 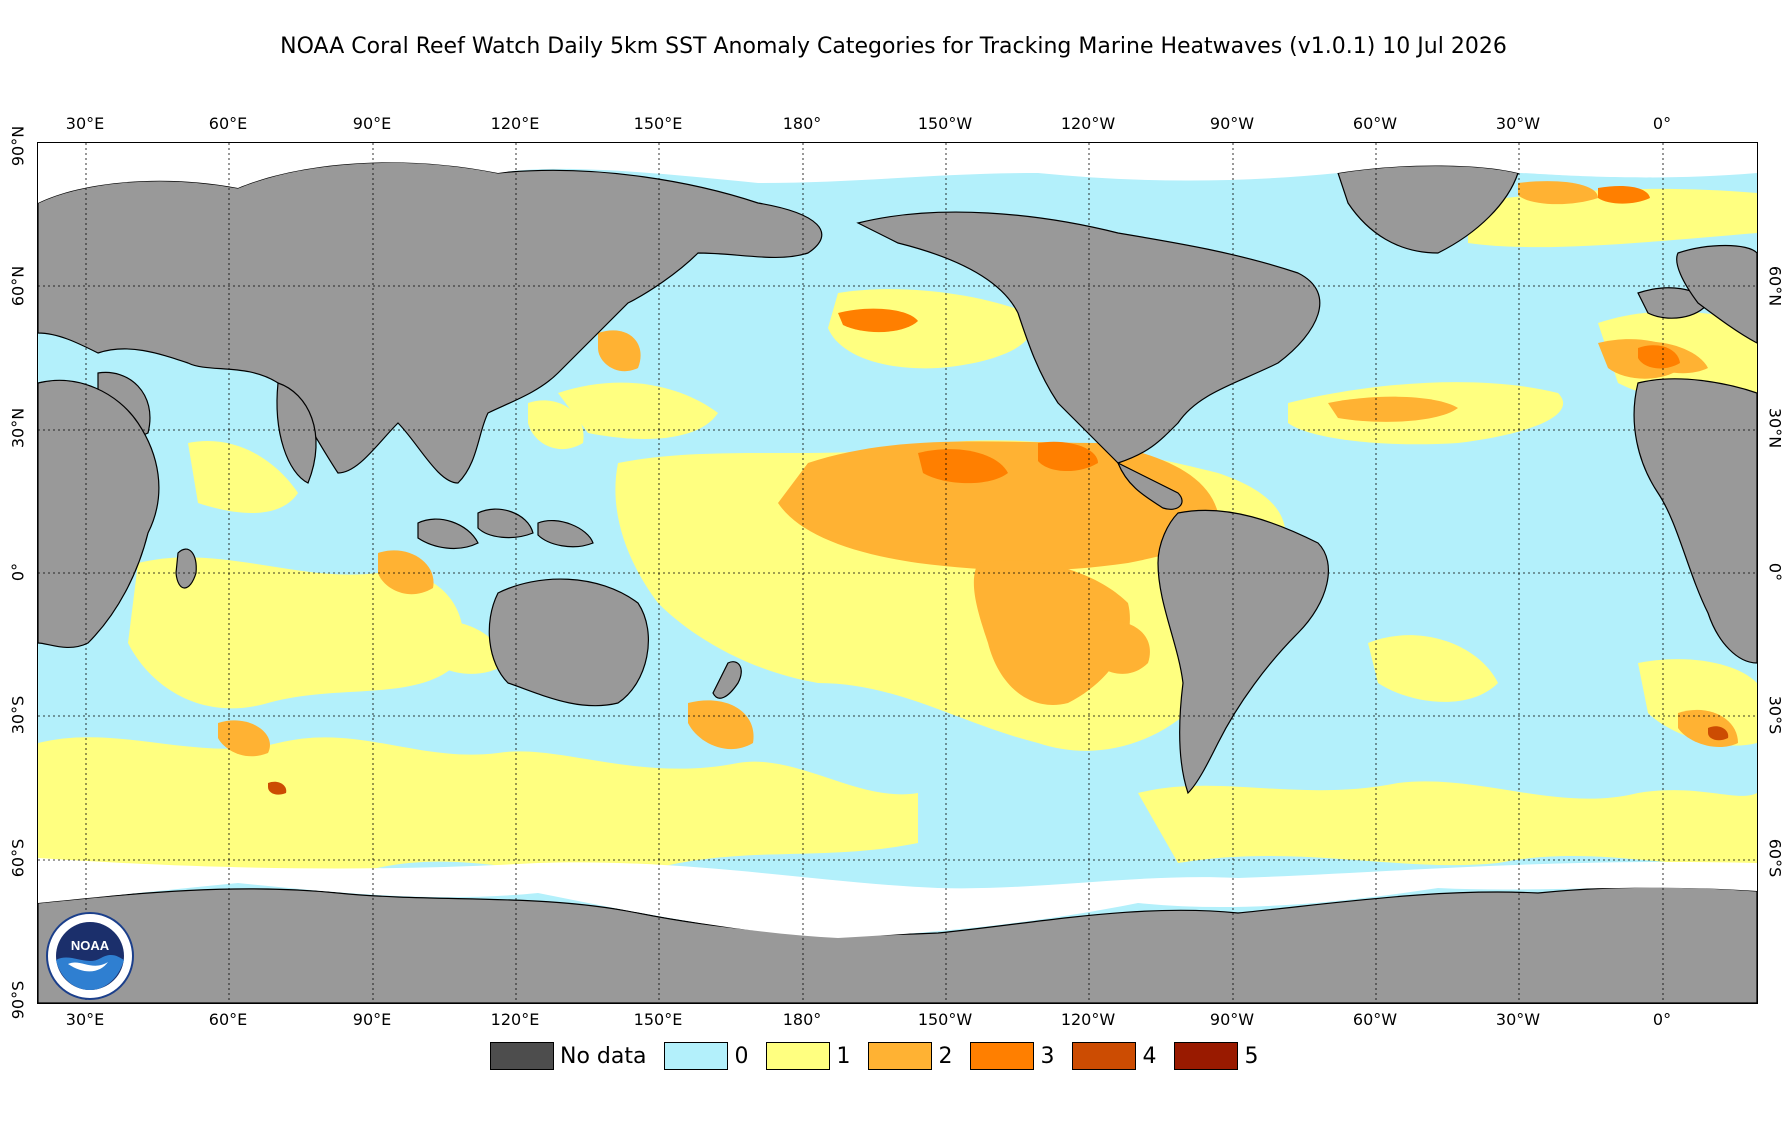 I want to click on lon-label-bottom: 60°W, so click(x=1375, y=1019).